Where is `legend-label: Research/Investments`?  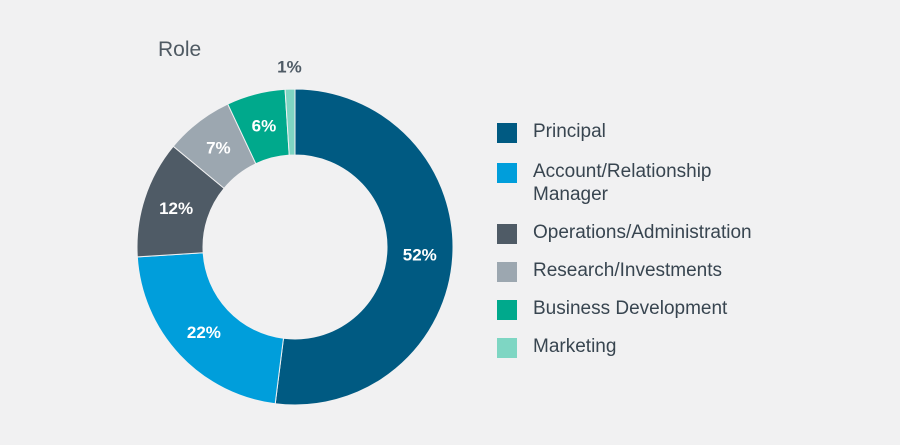 legend-label: Research/Investments is located at coordinates (628, 270).